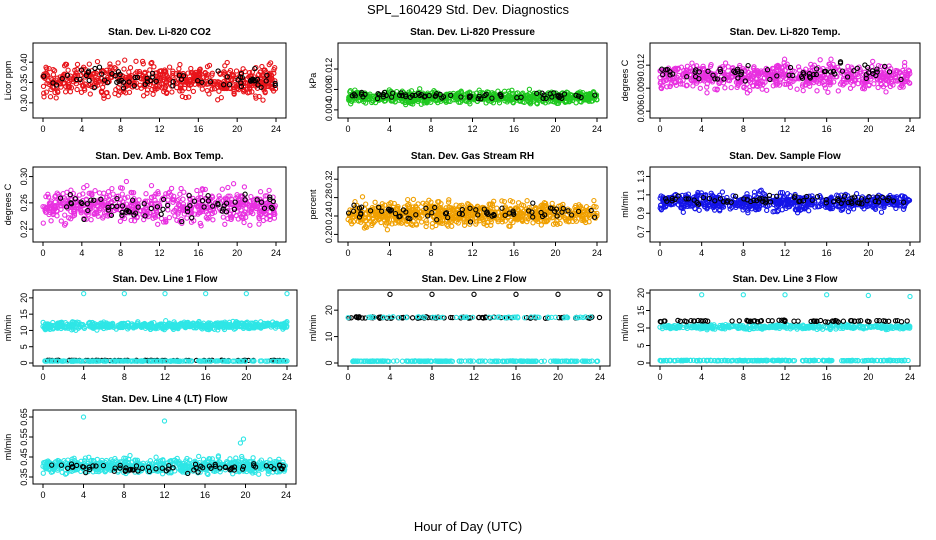  I want to click on x-tick-label: 4, so click(81, 129).